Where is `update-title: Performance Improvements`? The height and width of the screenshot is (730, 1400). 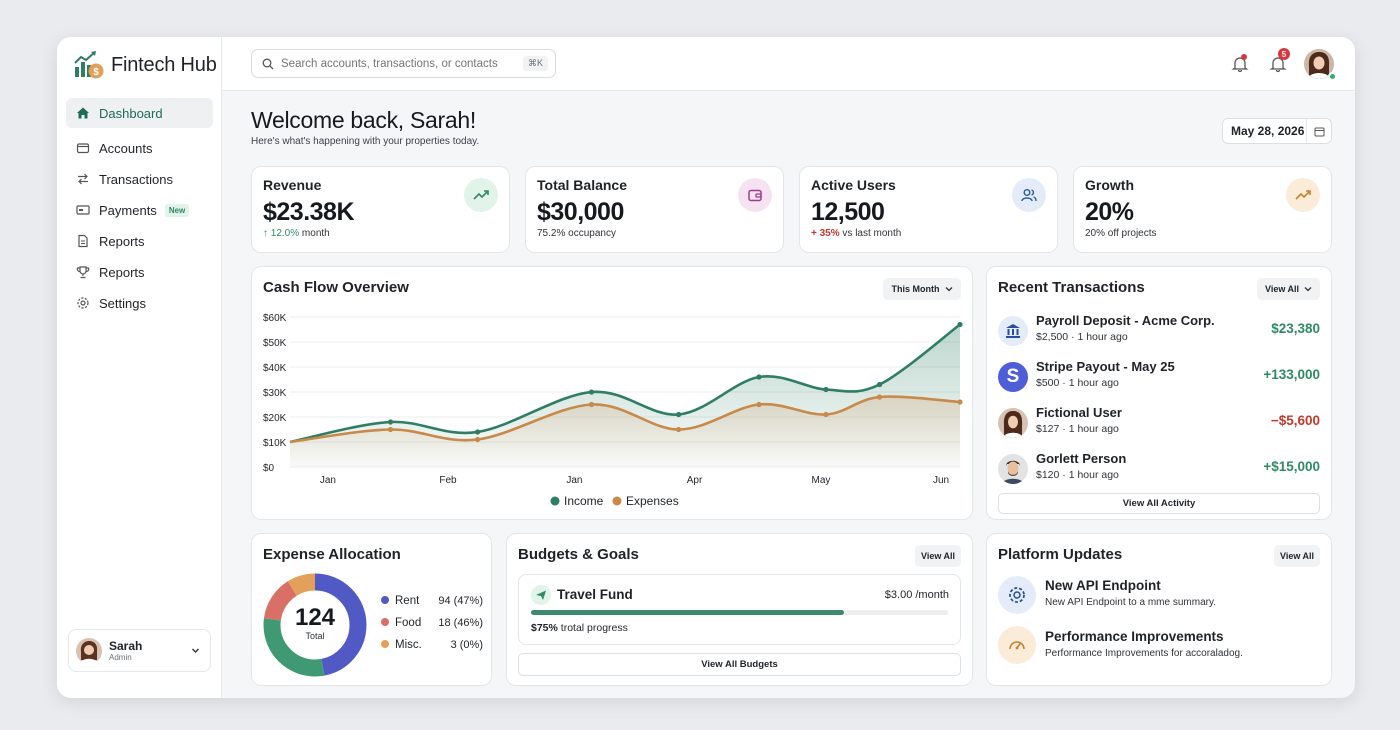 update-title: Performance Improvements is located at coordinates (1134, 636).